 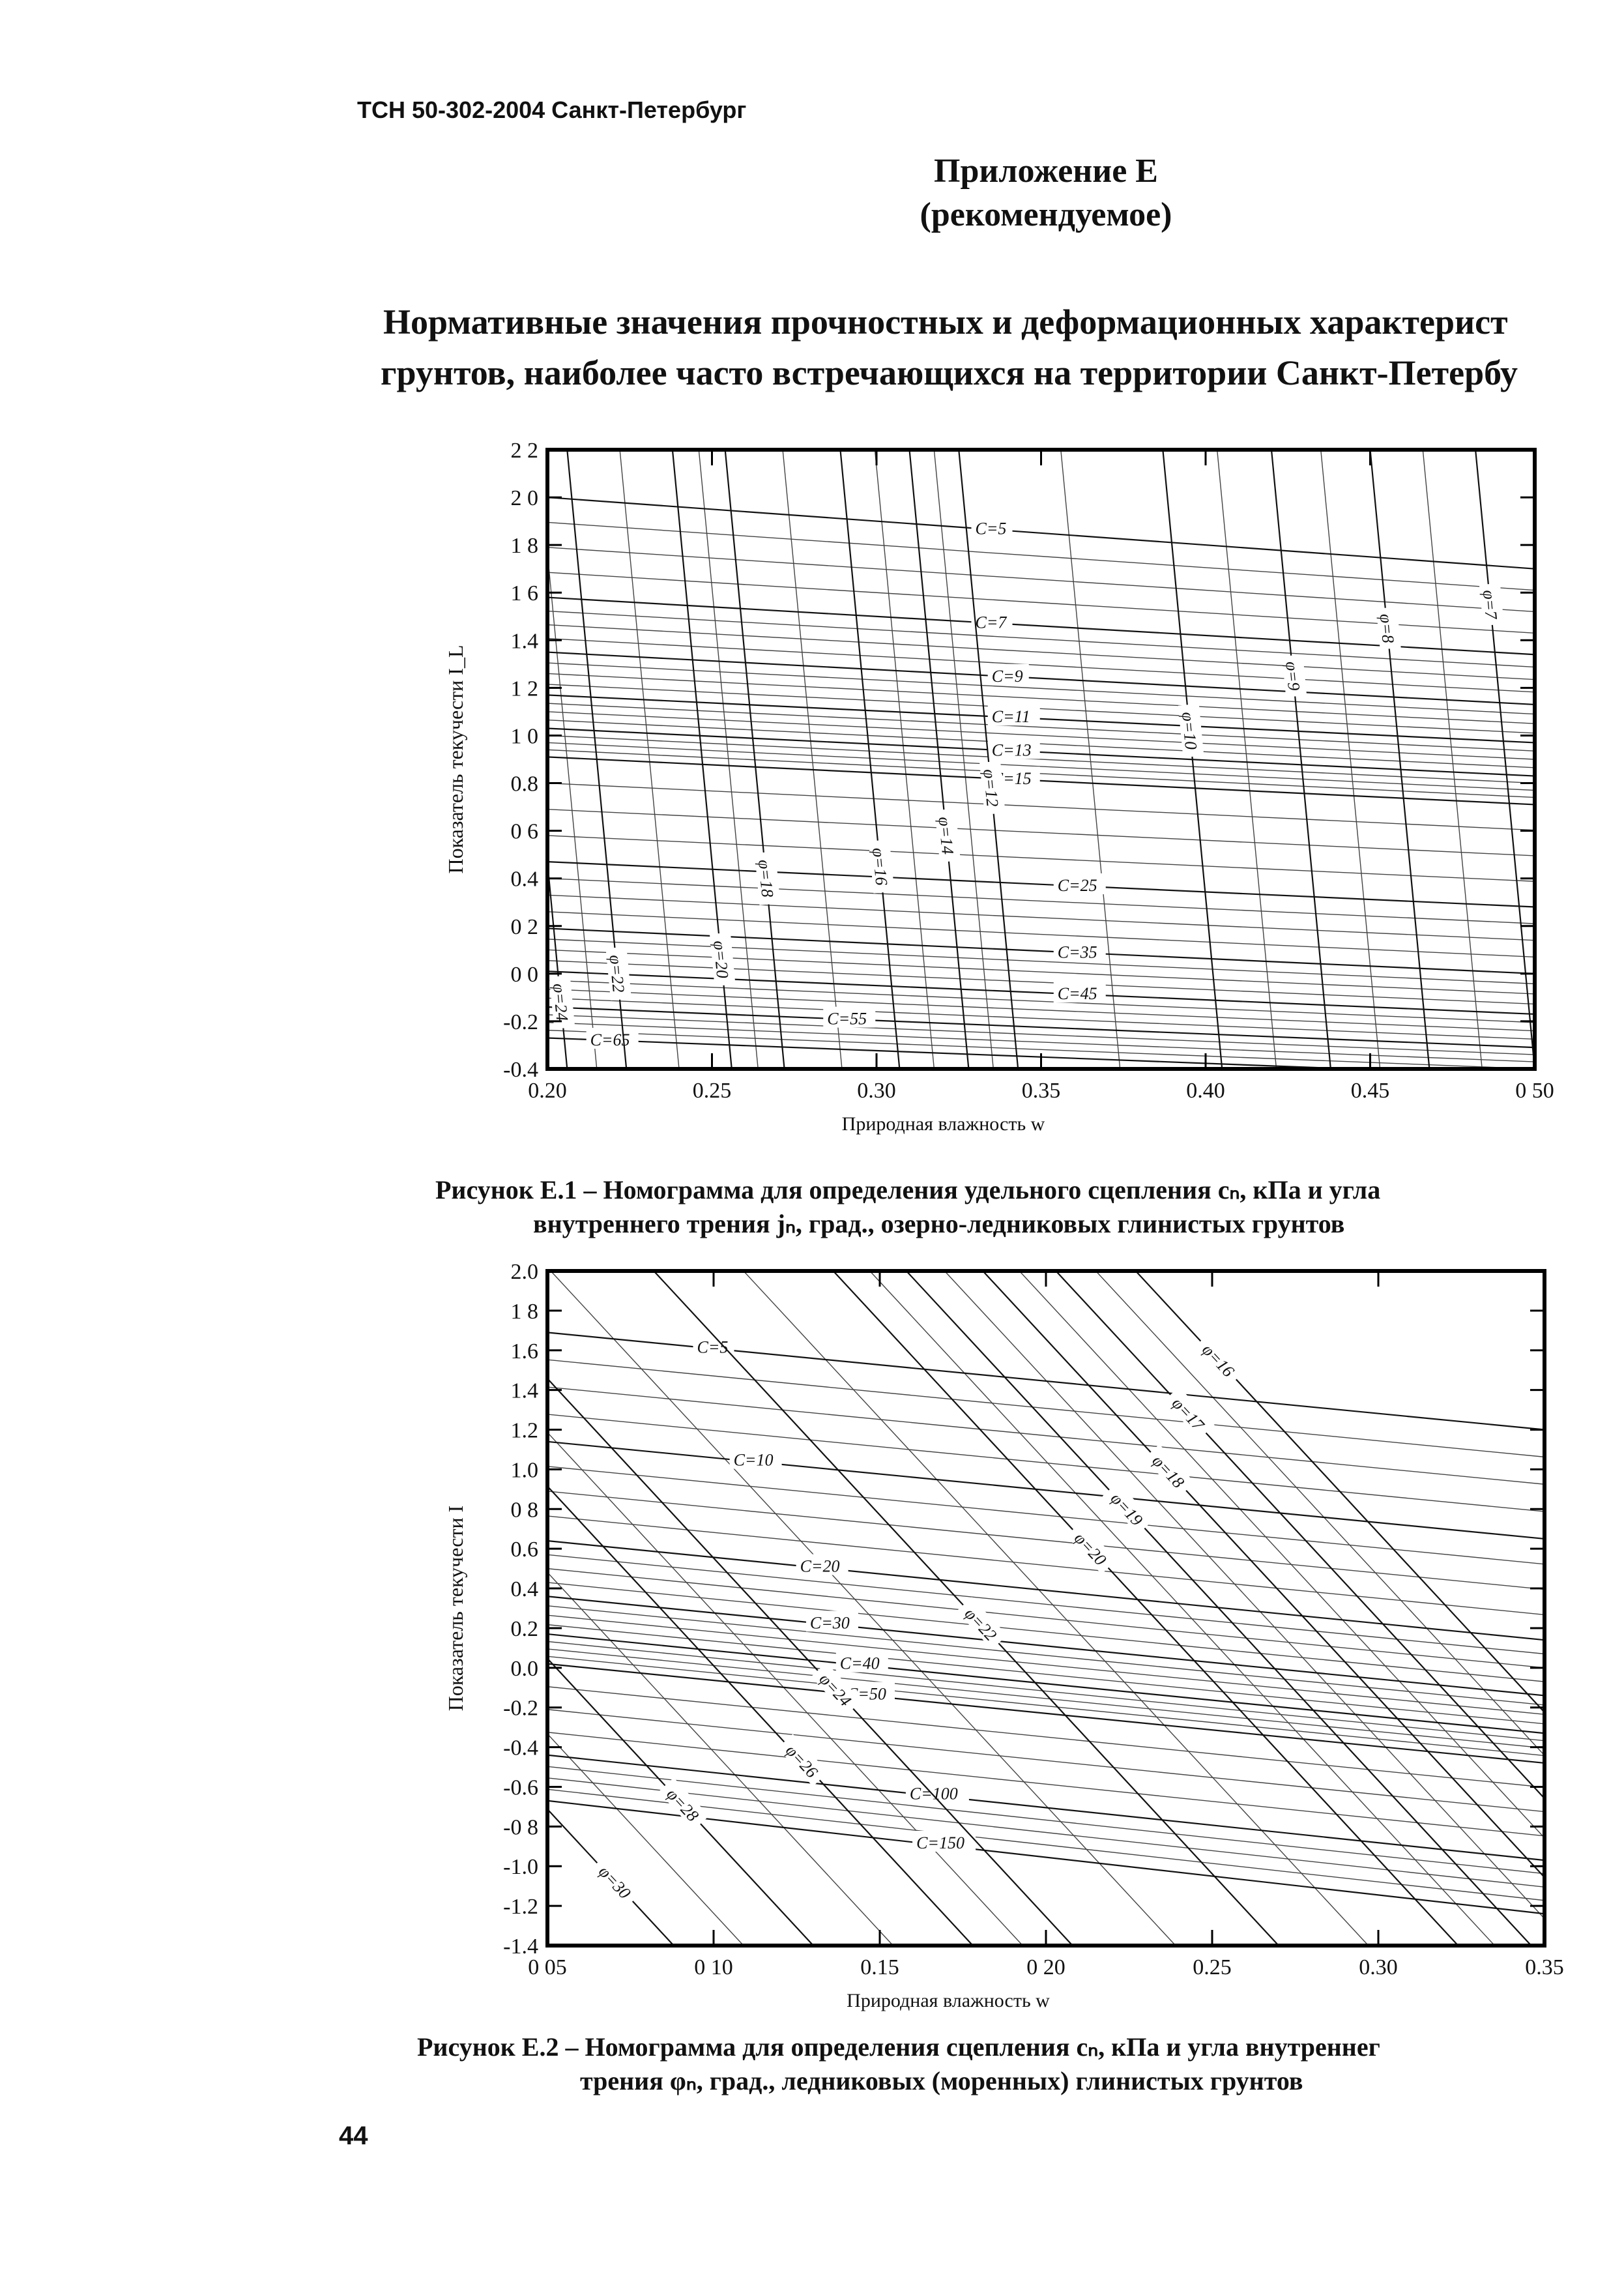 I want to click on phi-label: φ=14, so click(x=946, y=835).